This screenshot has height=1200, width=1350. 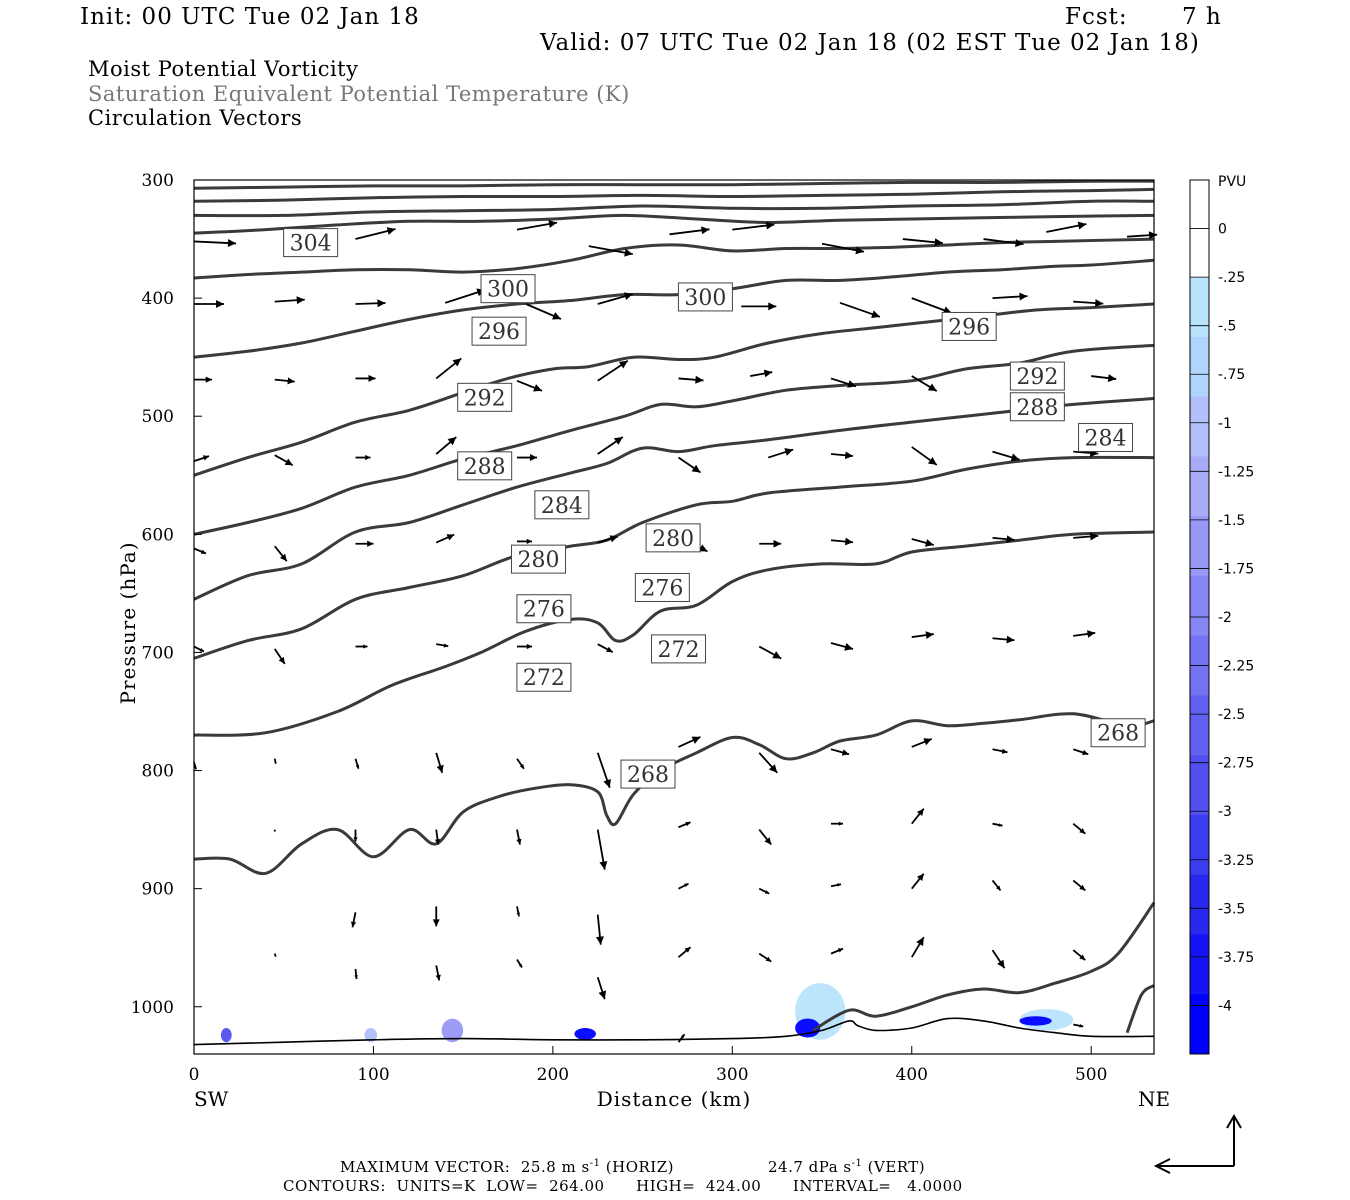 I want to click on contour-label-text: 284, so click(x=1106, y=438).